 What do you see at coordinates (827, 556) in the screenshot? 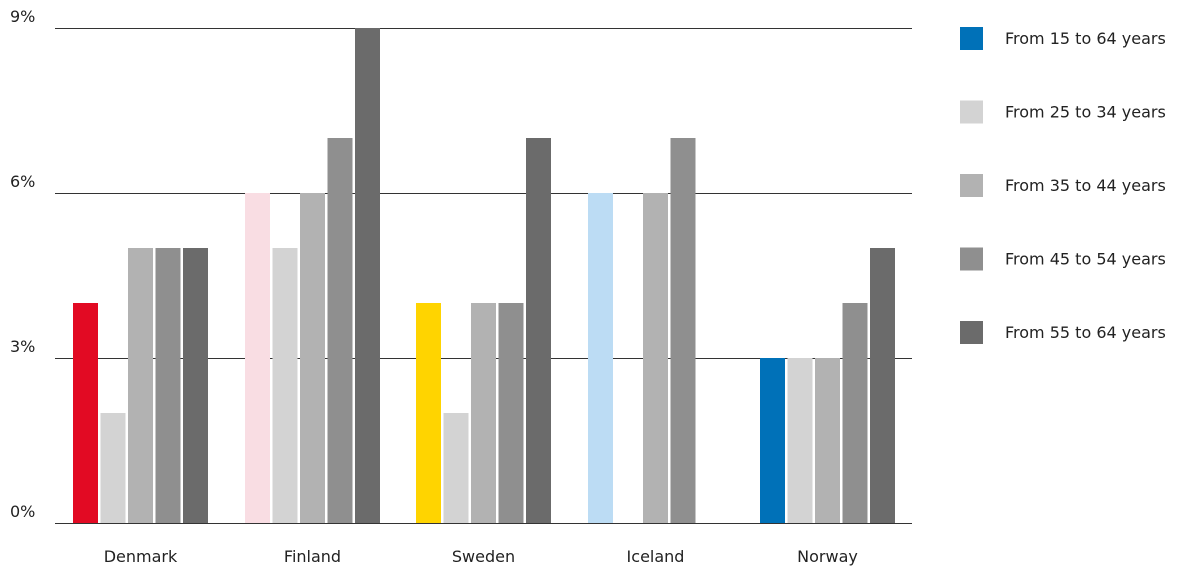
I see `x-category-label: Norway` at bounding box center [827, 556].